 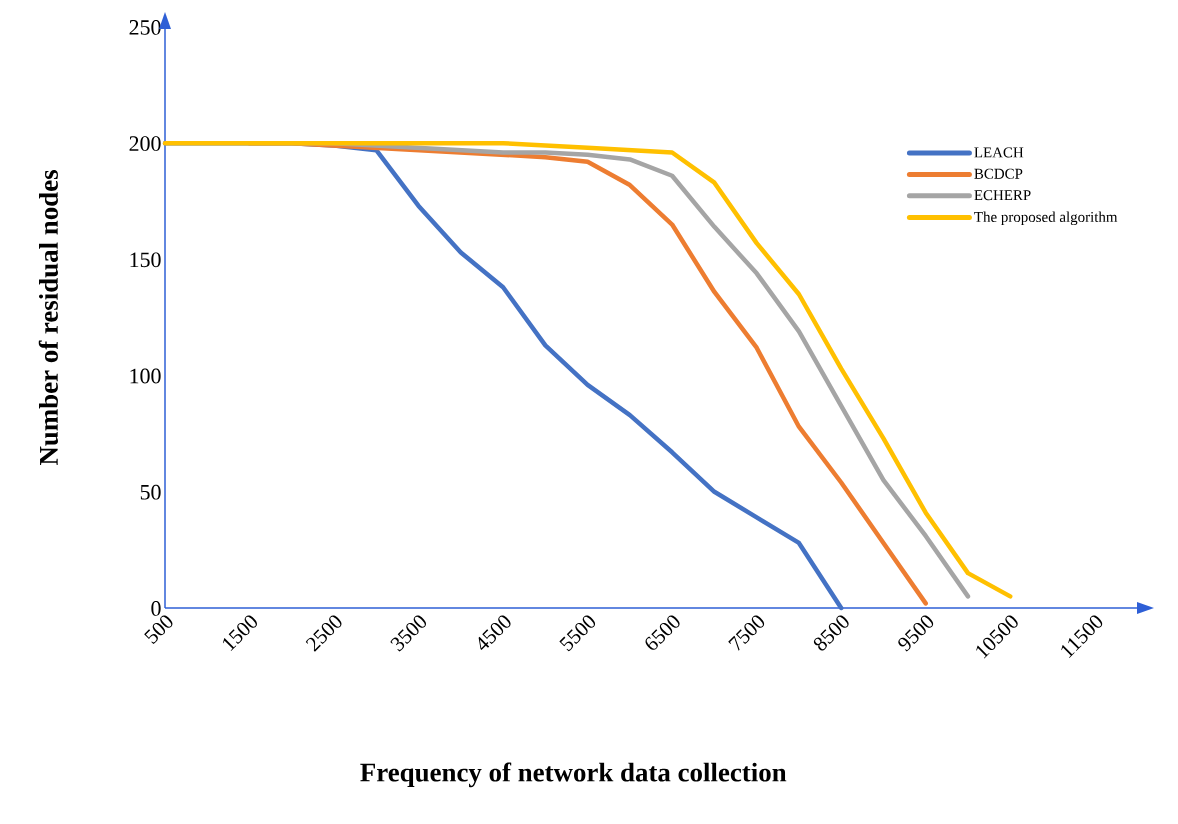 What do you see at coordinates (662, 632) in the screenshot?
I see `x-tick-label: 6500` at bounding box center [662, 632].